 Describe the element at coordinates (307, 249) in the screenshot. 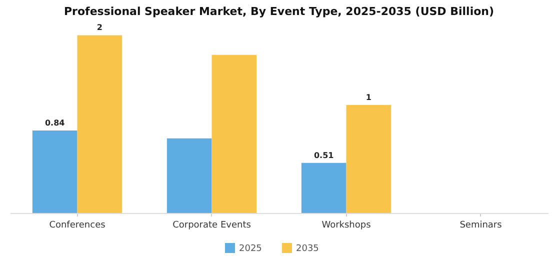

I see `legend-label: 2035` at that location.